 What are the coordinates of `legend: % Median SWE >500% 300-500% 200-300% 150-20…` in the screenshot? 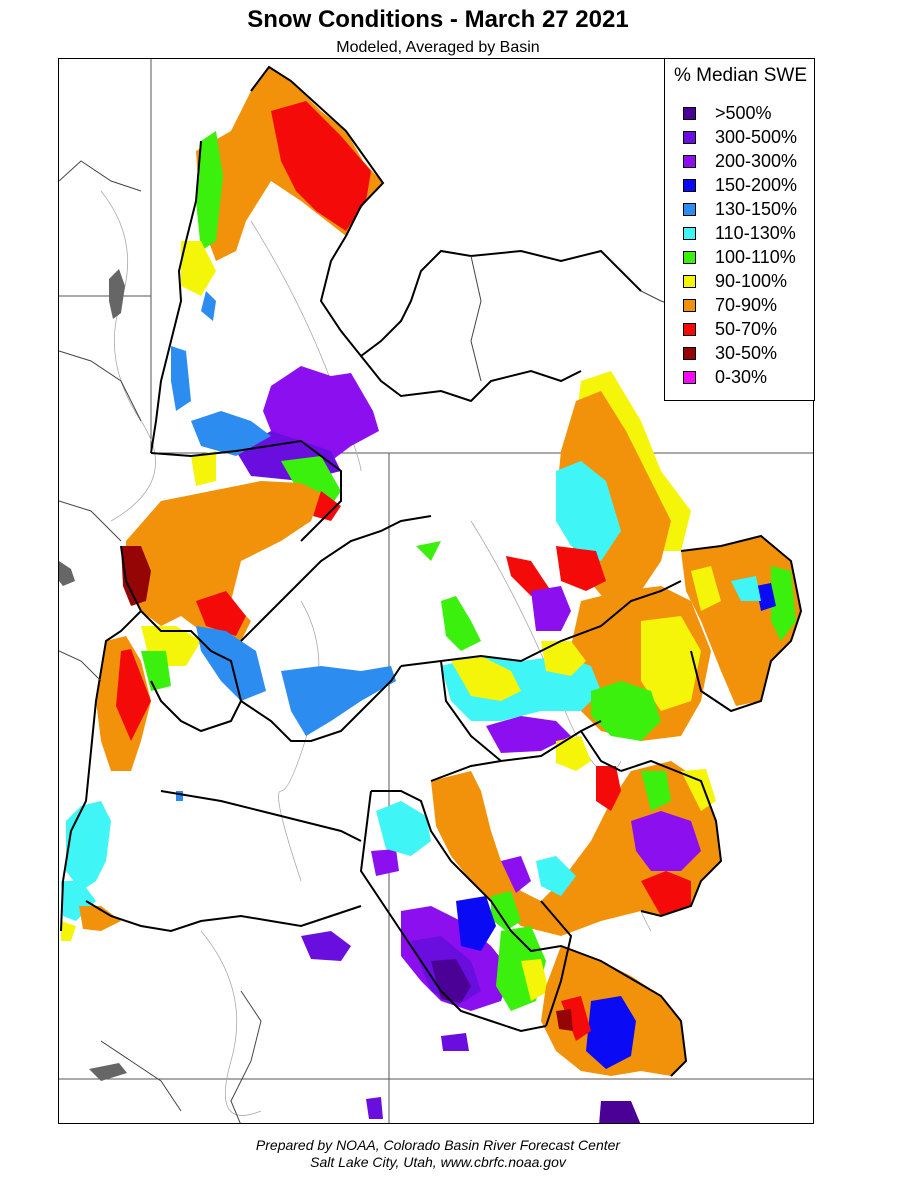 It's located at (739, 229).